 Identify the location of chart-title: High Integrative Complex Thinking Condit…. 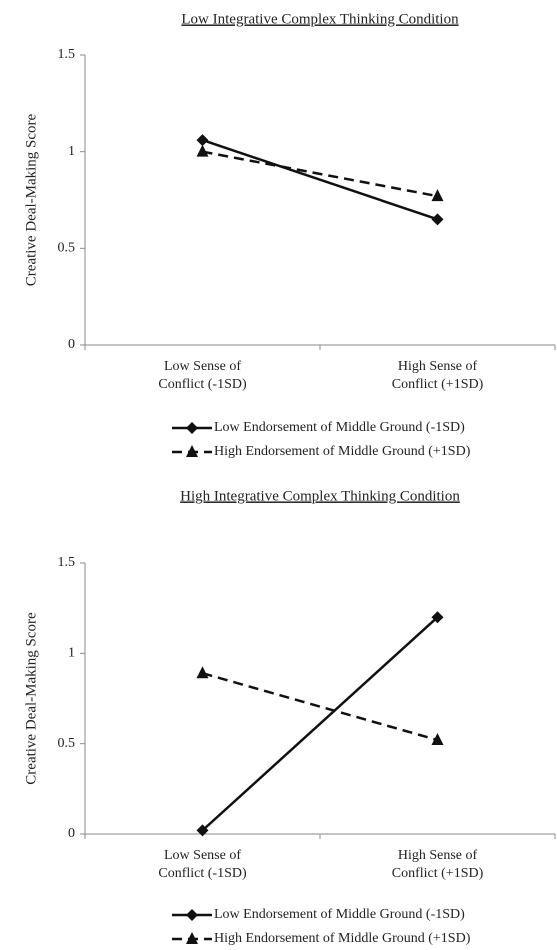
(320, 496).